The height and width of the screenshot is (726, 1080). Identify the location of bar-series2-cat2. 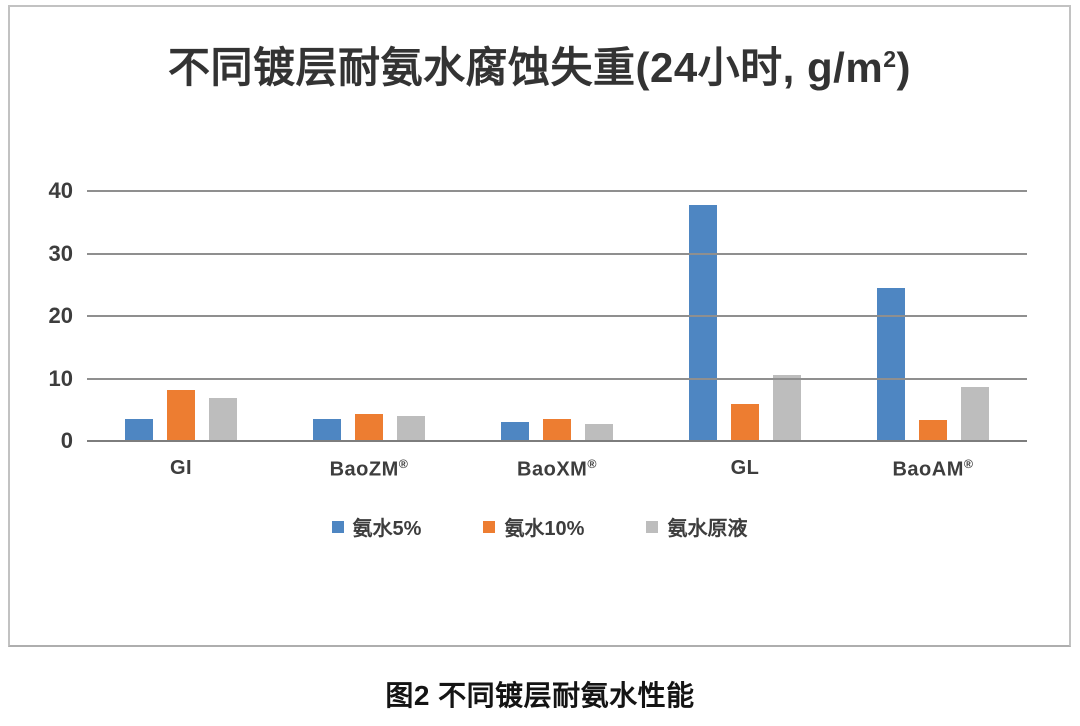
(599, 432).